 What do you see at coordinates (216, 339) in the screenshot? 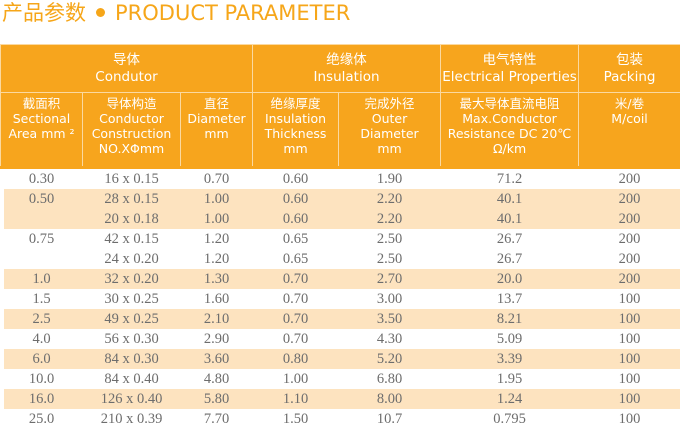
I see `table-cell: 2.90` at bounding box center [216, 339].